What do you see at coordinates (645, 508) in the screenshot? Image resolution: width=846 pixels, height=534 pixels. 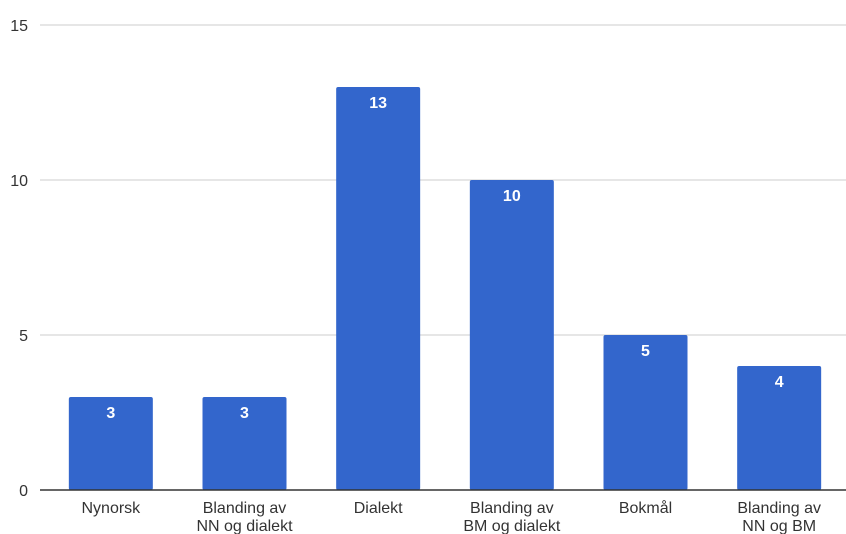 I see `category-label: Bokmål` at bounding box center [645, 508].